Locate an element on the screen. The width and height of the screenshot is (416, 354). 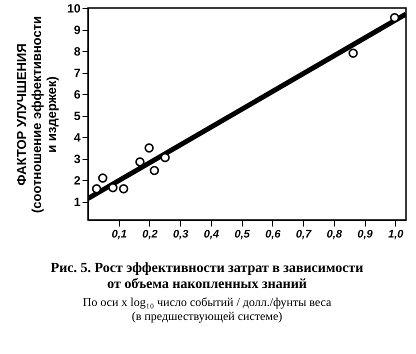
y-tick-label: 3 is located at coordinates (77, 159).